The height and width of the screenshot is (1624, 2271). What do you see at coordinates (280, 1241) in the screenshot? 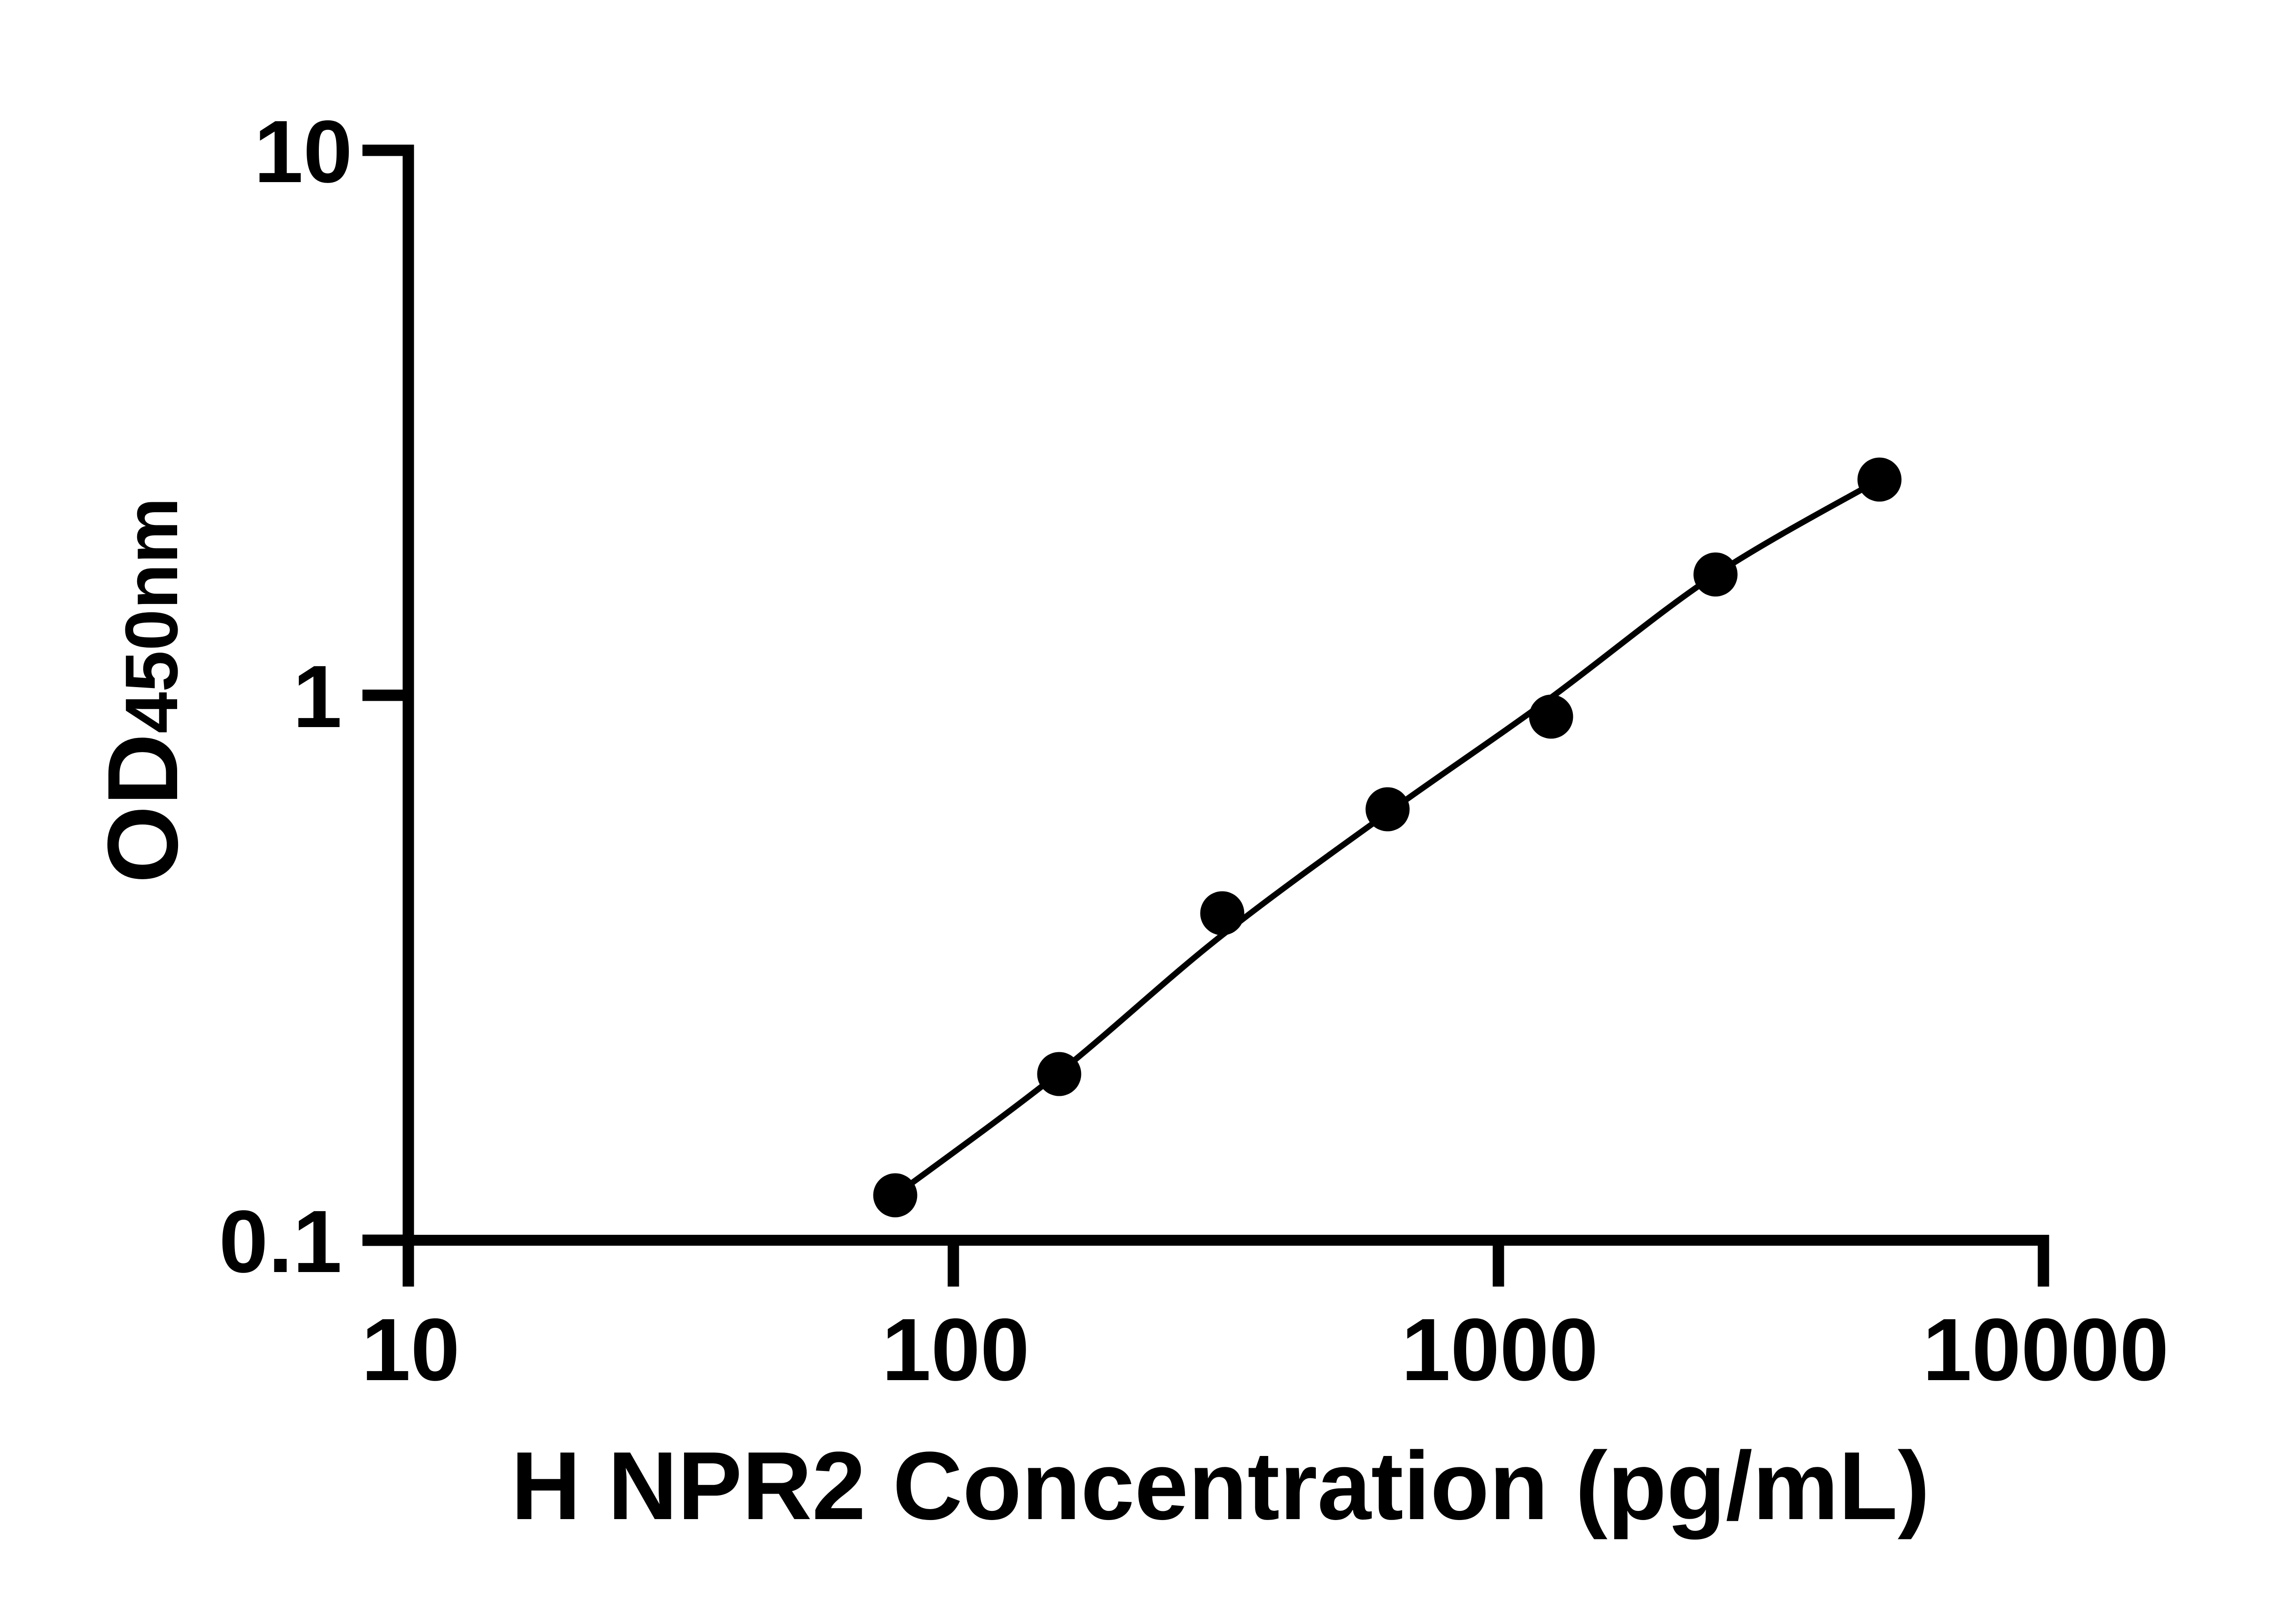
I see `svg-text: 0.1` at bounding box center [280, 1241].